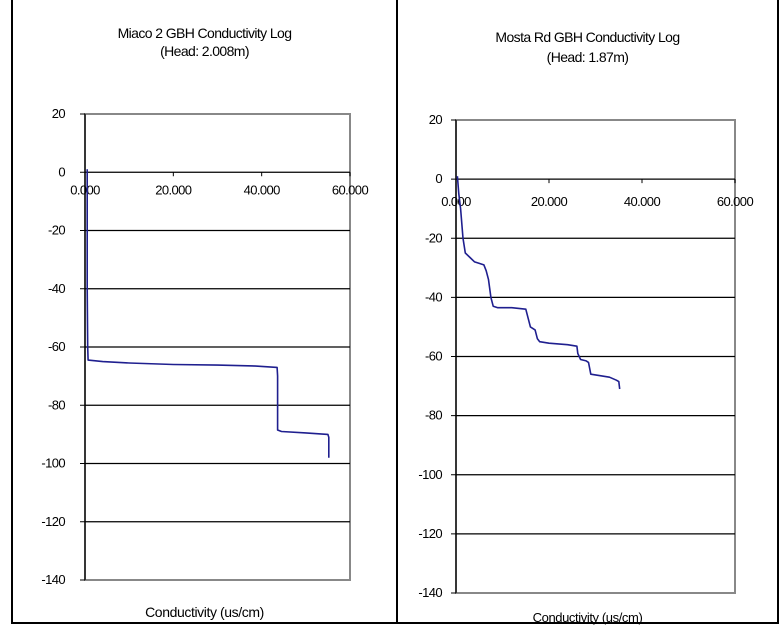 This screenshot has width=779, height=625. Describe the element at coordinates (587, 57) in the screenshot. I see `chart-subtitle: (Head: 1.87m)` at that location.